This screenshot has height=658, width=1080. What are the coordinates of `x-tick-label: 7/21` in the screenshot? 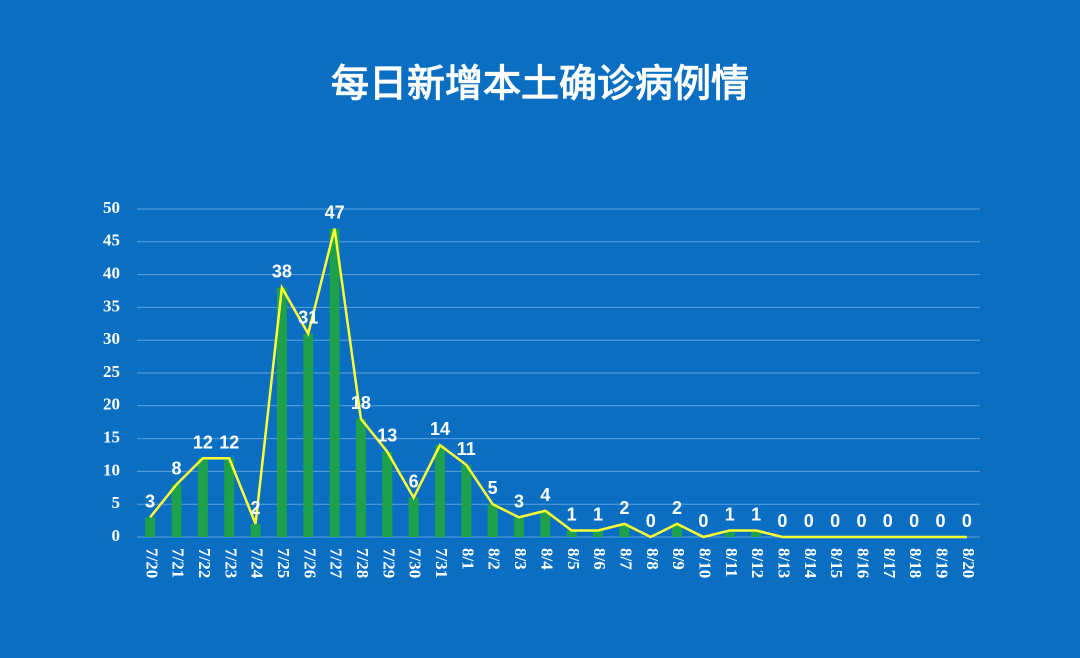 It's located at (178, 563).